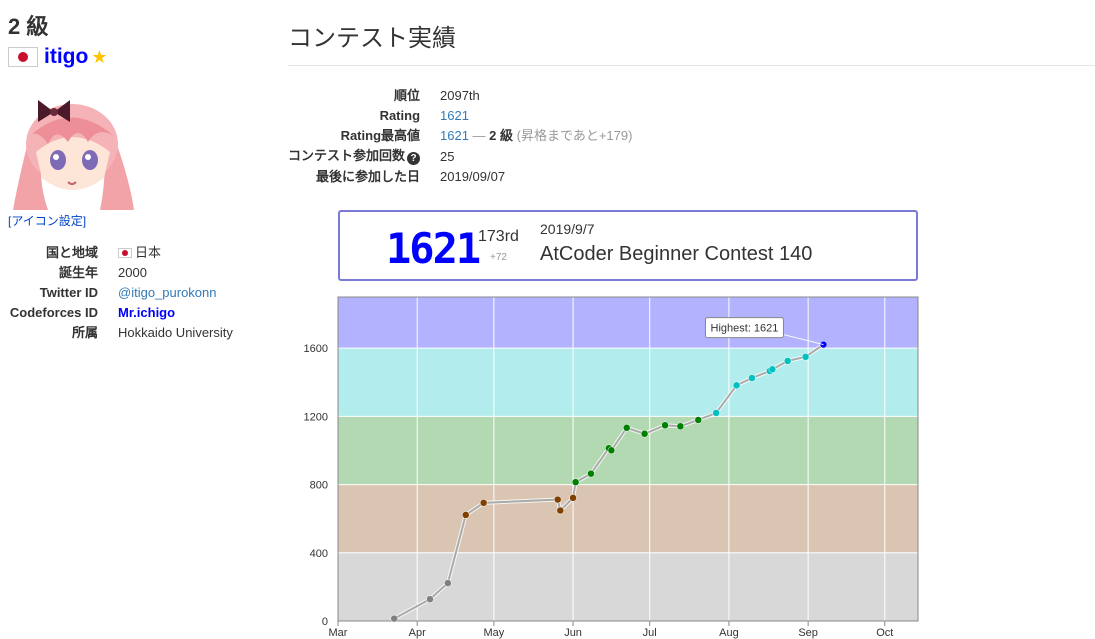 Image resolution: width=1095 pixels, height=639 pixels. What do you see at coordinates (325, 622) in the screenshot?
I see `y-tick-label: 0` at bounding box center [325, 622].